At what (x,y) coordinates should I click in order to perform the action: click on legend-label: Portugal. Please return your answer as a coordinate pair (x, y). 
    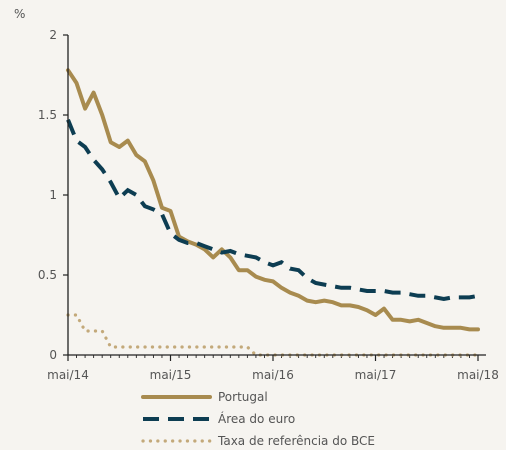
    Looking at the image, I should click on (243, 397).